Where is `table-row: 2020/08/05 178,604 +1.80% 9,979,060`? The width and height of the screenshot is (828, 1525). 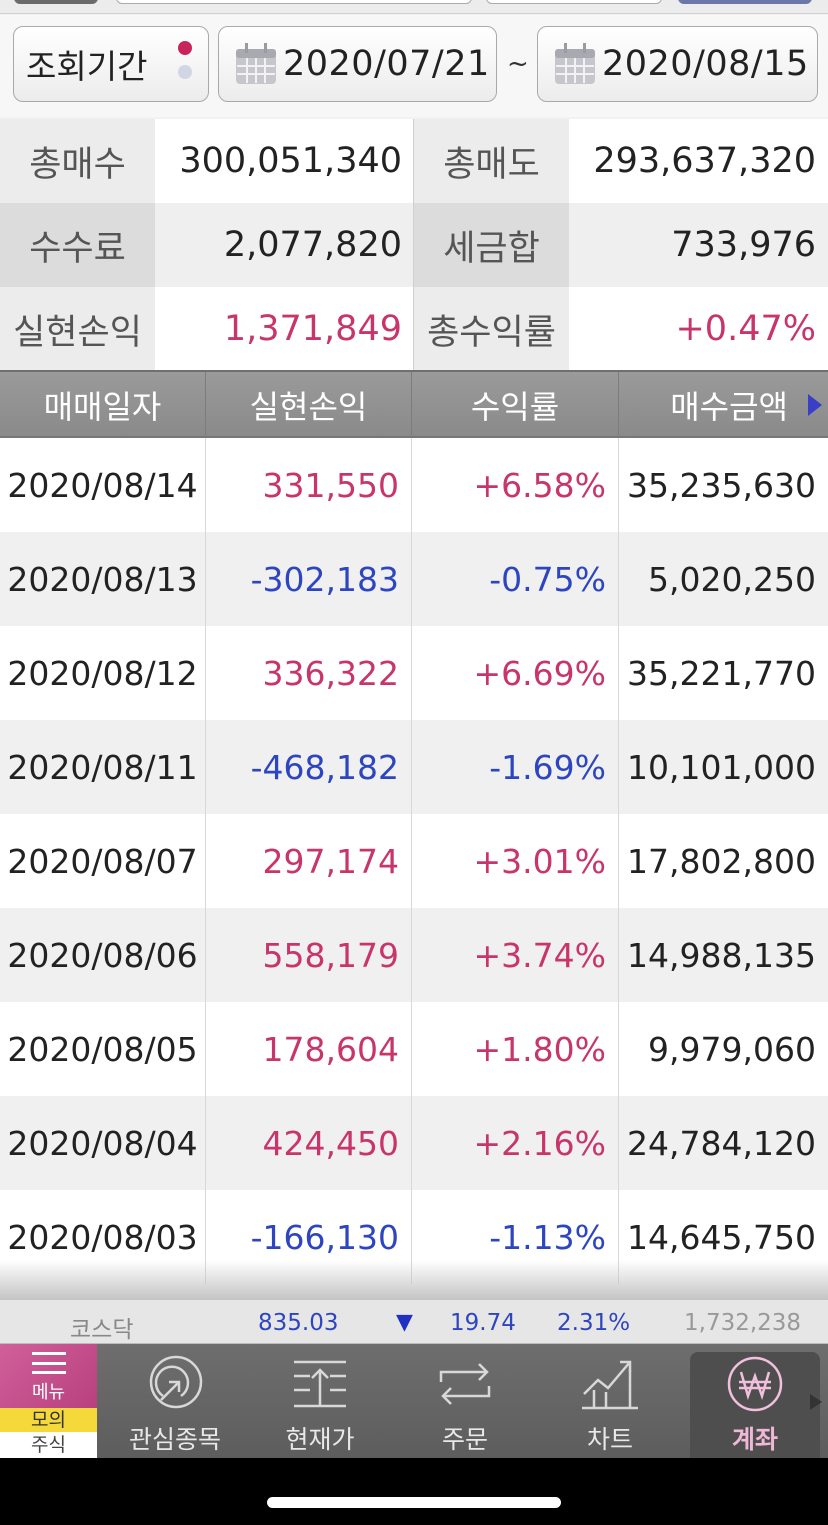
table-row: 2020/08/05 178,604 +1.80% 9,979,060 is located at coordinates (414, 1049).